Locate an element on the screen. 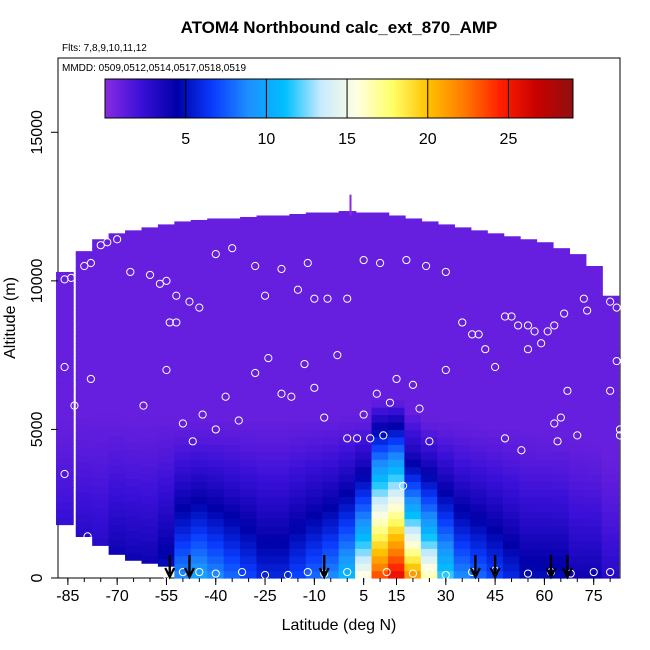 The width and height of the screenshot is (650, 650). arrow-markers is located at coordinates (368, 567).